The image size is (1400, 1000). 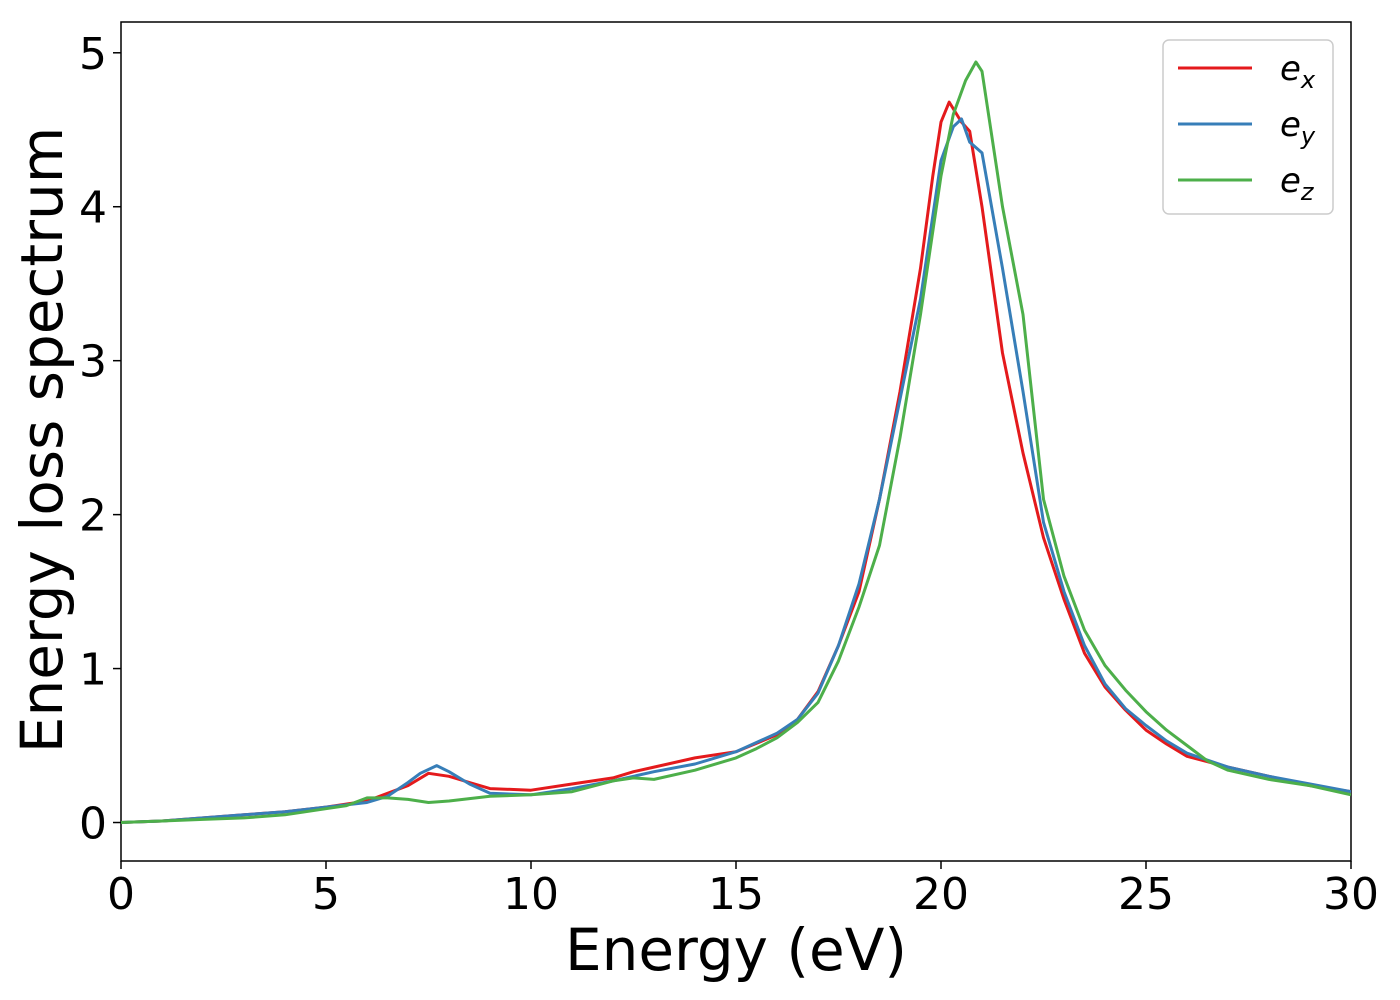 What do you see at coordinates (736, 894) in the screenshot?
I see `x-tick-label: 15` at bounding box center [736, 894].